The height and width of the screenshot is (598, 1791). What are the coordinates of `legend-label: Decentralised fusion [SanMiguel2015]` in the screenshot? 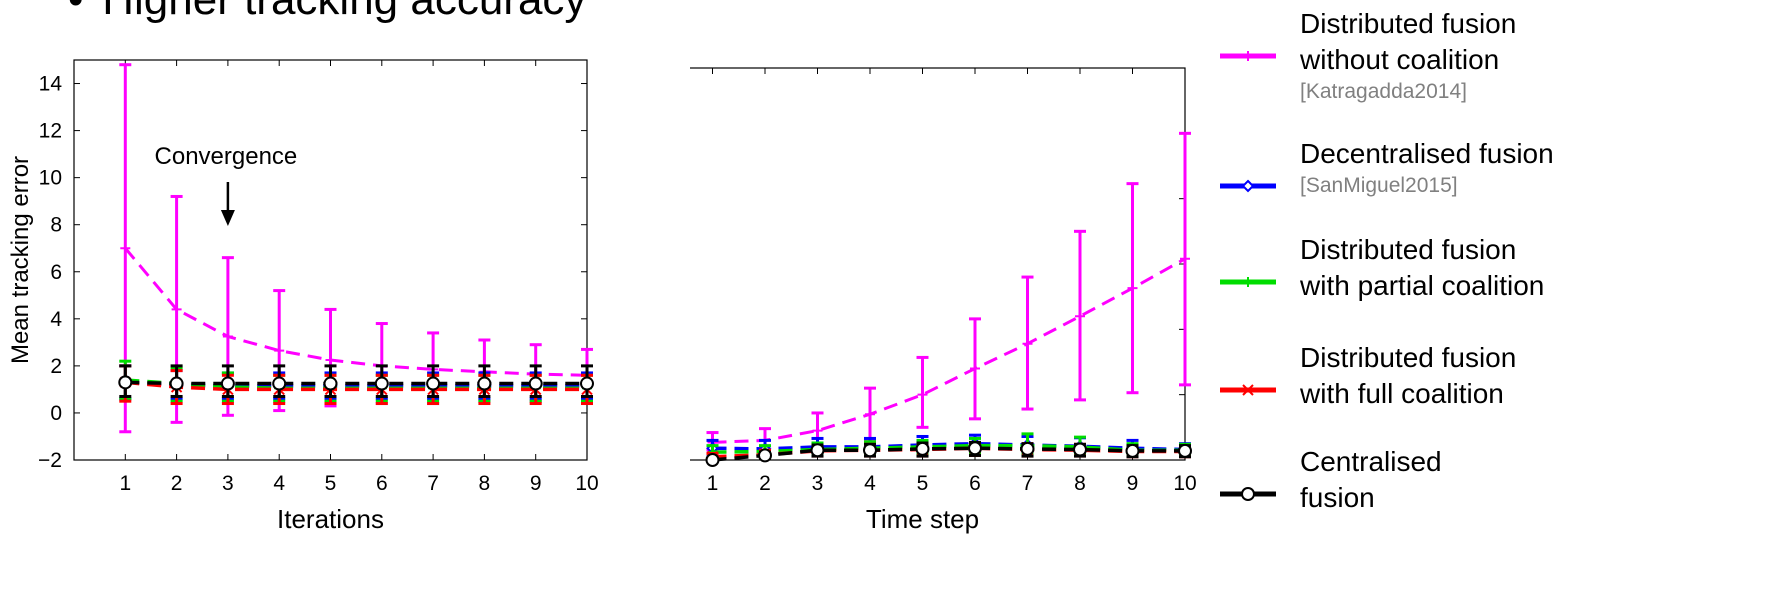 It's located at (1427, 168).